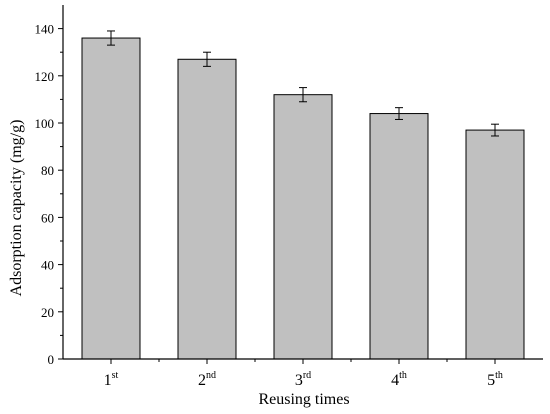 This screenshot has height=414, width=550. Describe the element at coordinates (207, 379) in the screenshot. I see `x-tick-label: 2nd` at that location.